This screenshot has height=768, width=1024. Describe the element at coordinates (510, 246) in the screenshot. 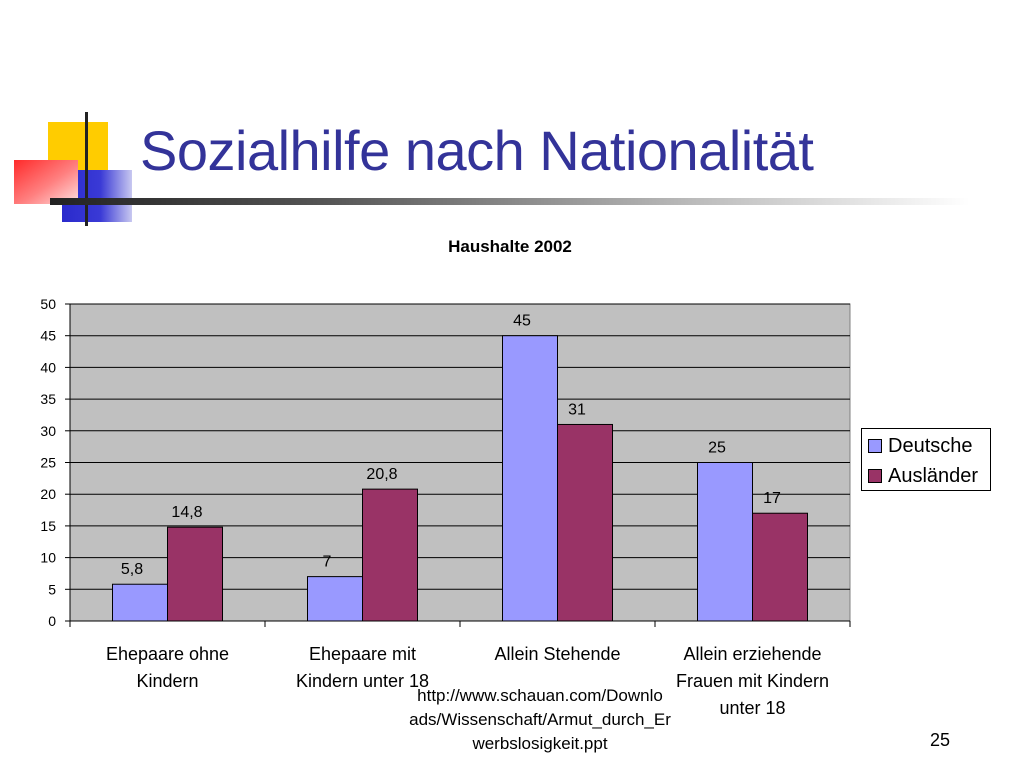

I see `chart-title: Haushalte 2002` at that location.